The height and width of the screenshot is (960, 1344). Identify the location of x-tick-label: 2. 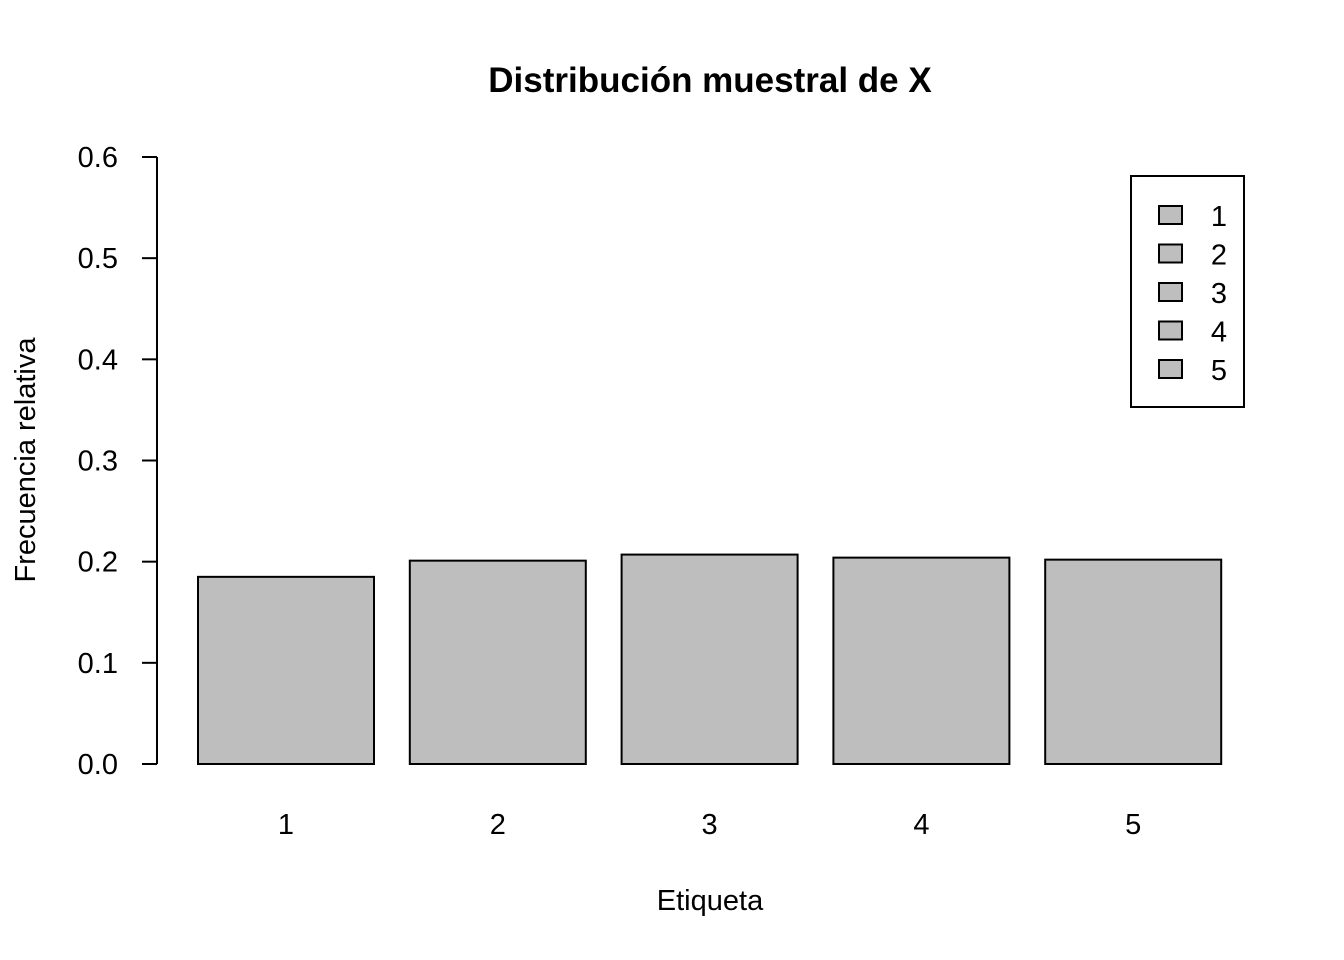
(498, 825).